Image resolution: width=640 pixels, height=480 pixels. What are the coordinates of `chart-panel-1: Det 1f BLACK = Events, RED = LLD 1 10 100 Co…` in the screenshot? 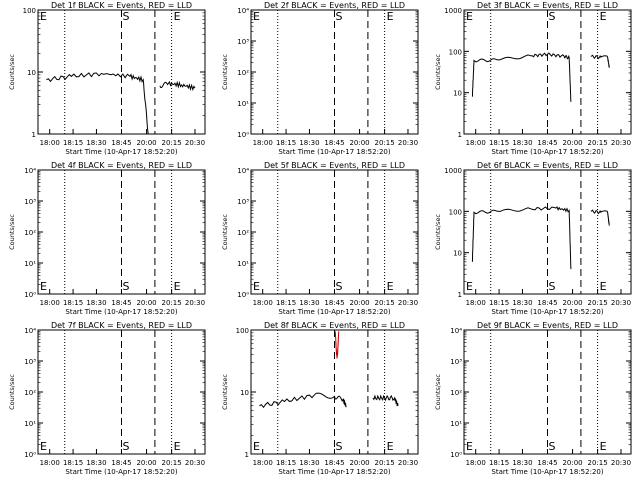 It's located at (107, 78).